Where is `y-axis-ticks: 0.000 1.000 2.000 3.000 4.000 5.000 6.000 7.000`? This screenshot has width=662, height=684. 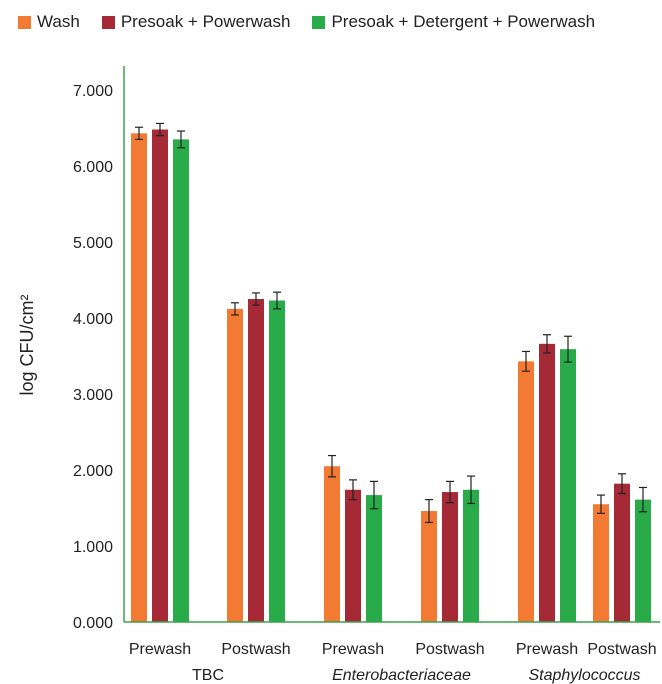
y-axis-ticks: 0.000 1.000 2.000 3.000 4.000 5.000 6.000 7.000 is located at coordinates (93, 357).